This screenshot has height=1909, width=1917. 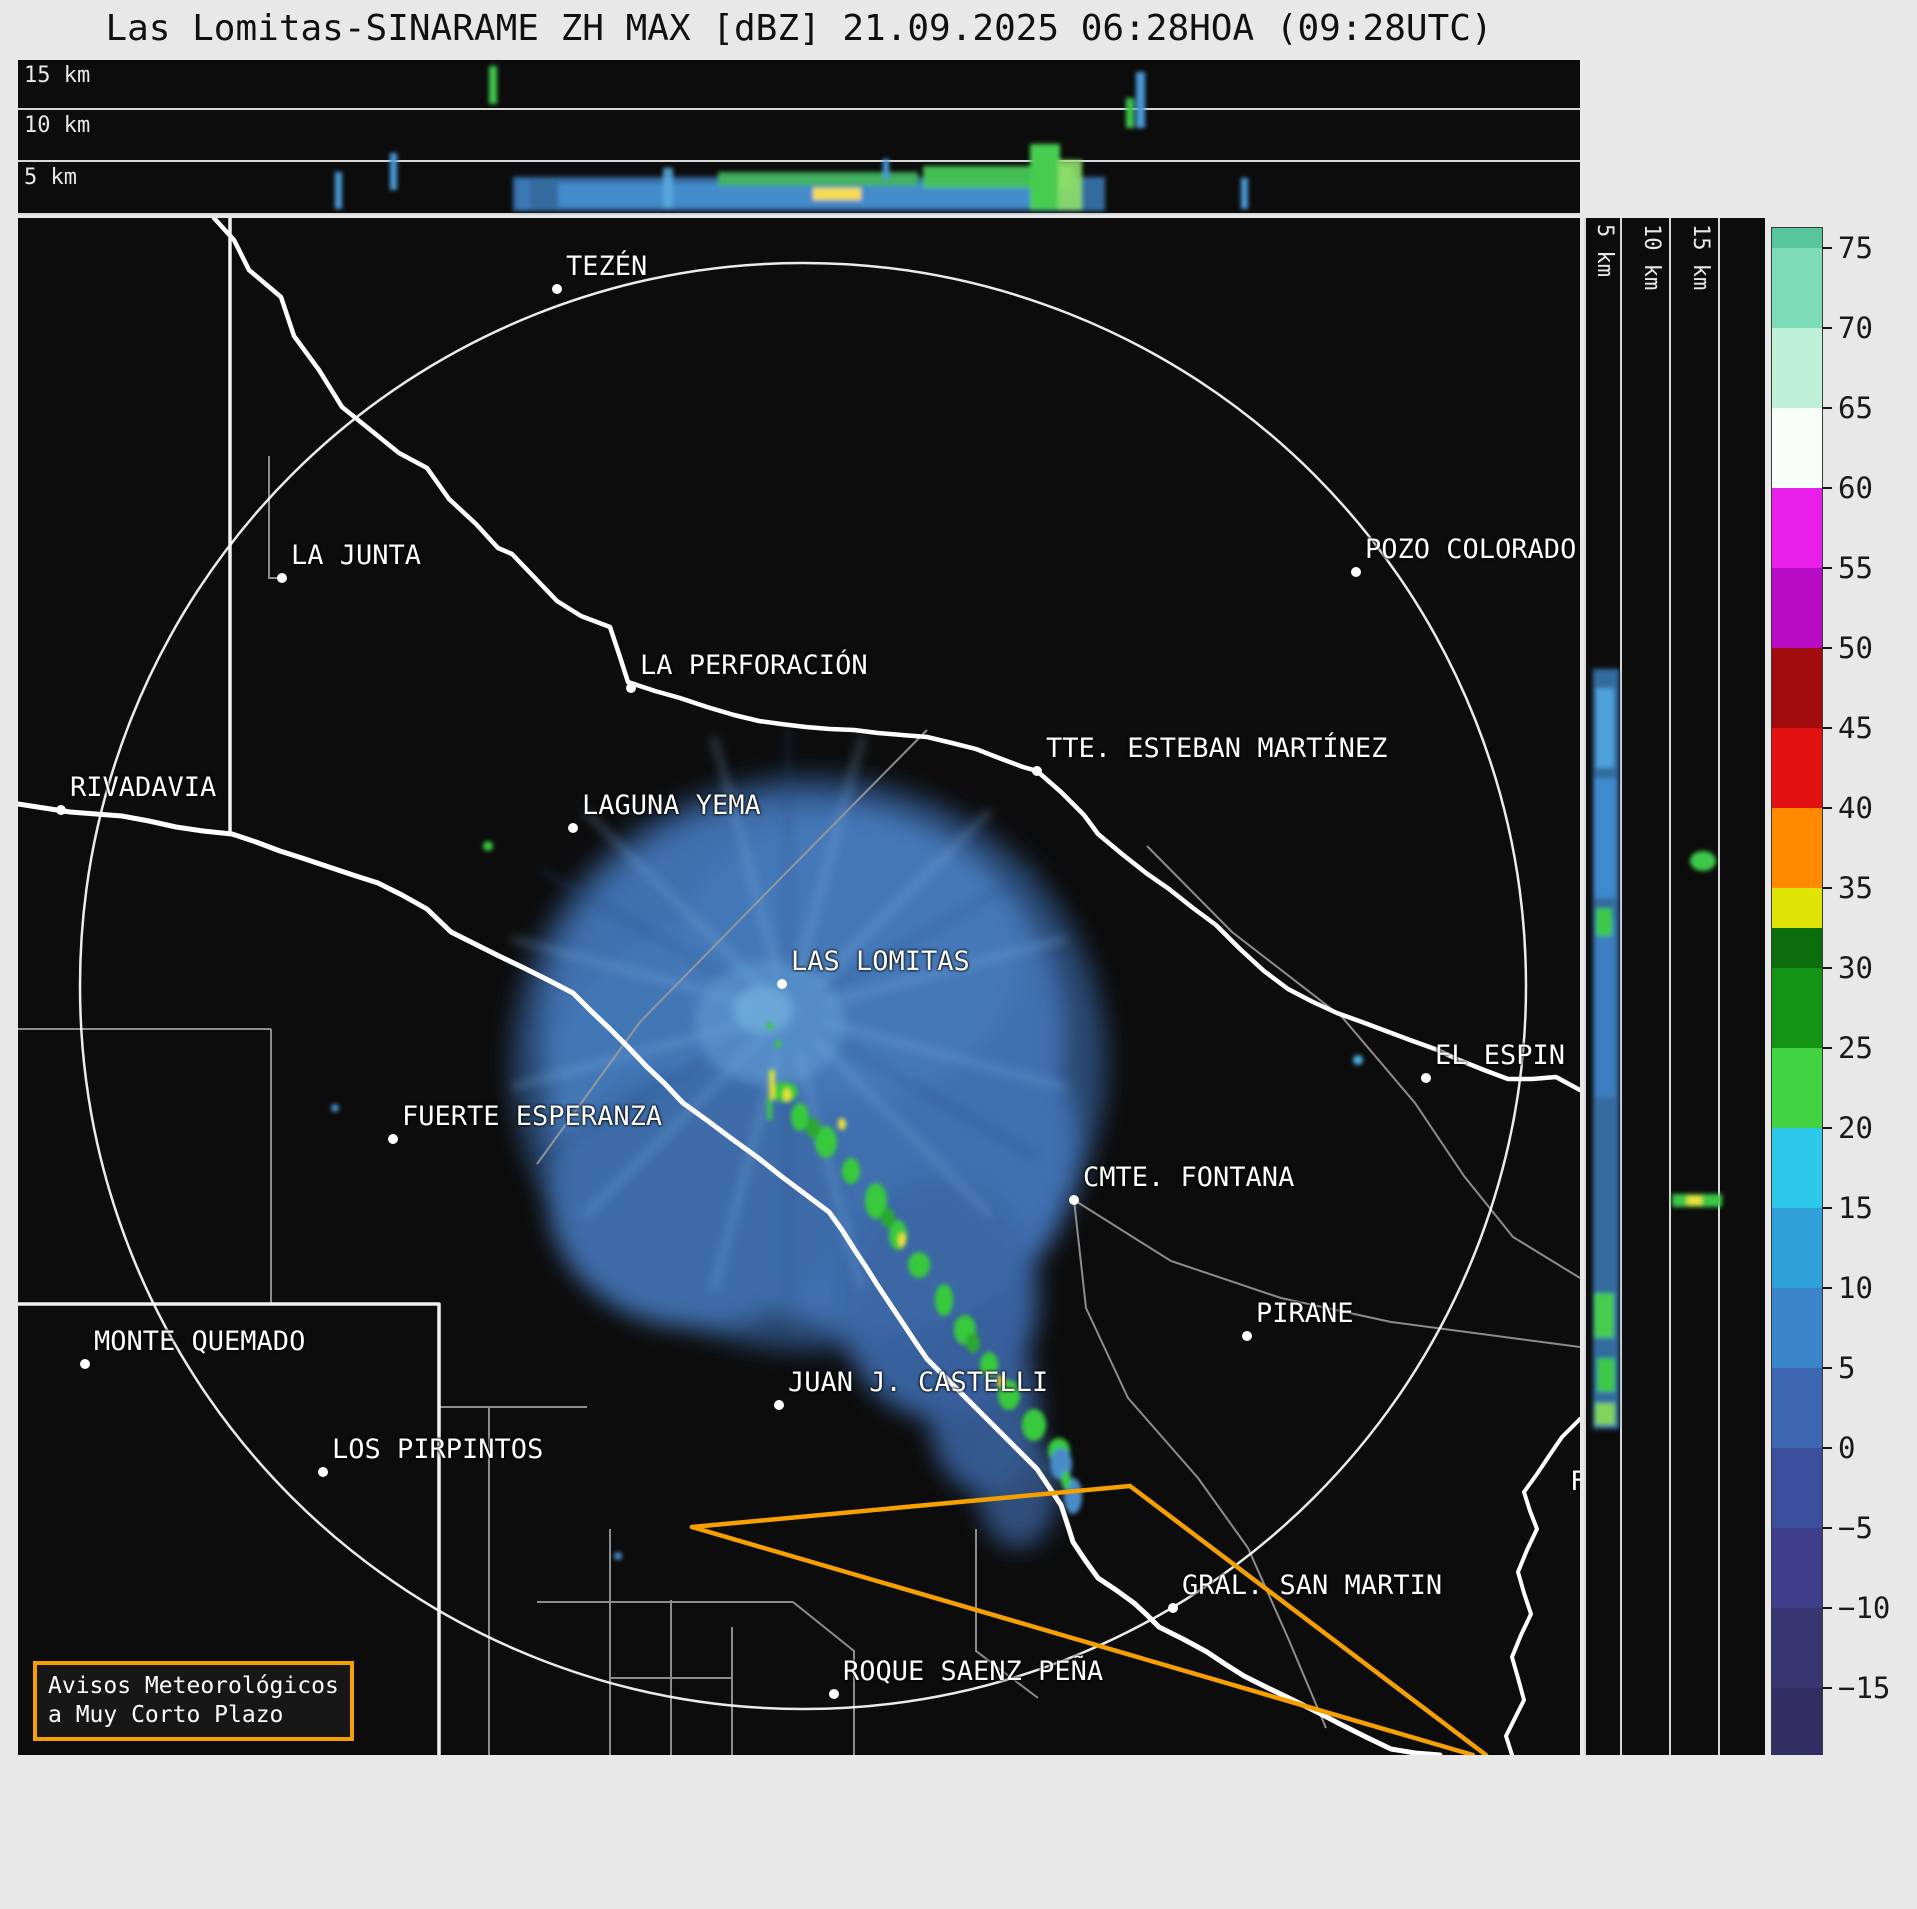 What do you see at coordinates (1864, 1608) in the screenshot?
I see `colorbar-tick-label: −10` at bounding box center [1864, 1608].